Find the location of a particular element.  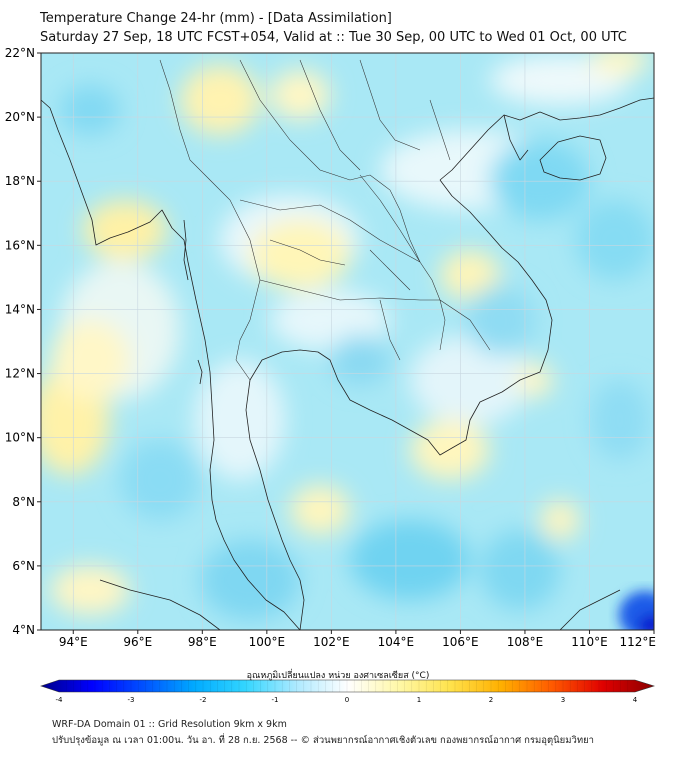

lat-tick-label: 16°N is located at coordinates (20, 245).